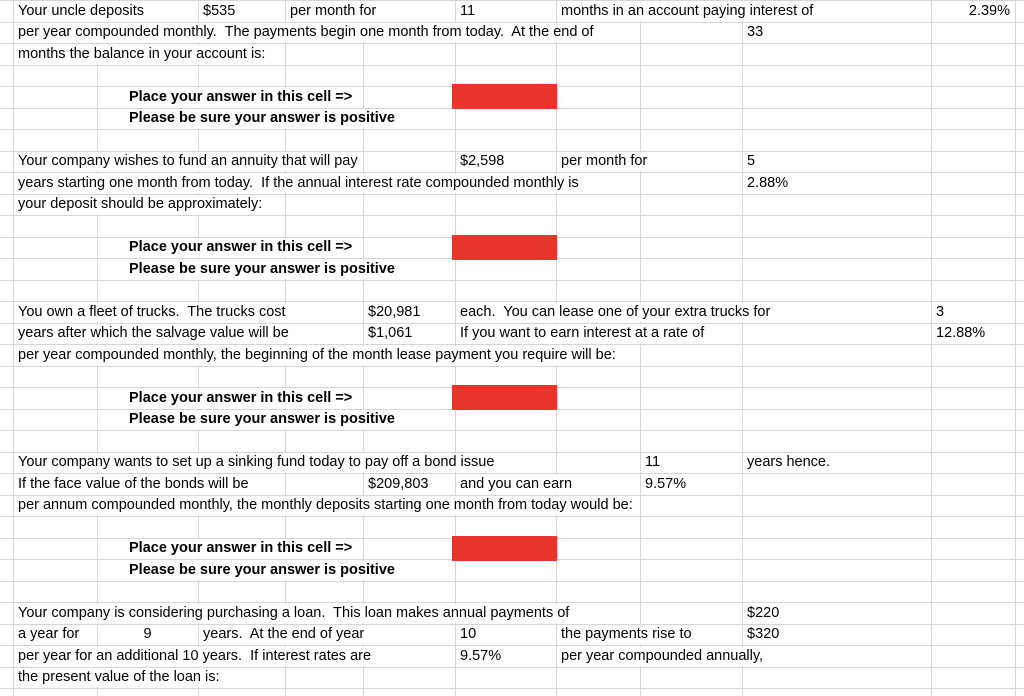  What do you see at coordinates (394, 312) in the screenshot?
I see `sheet-cell: $20,981` at bounding box center [394, 312].